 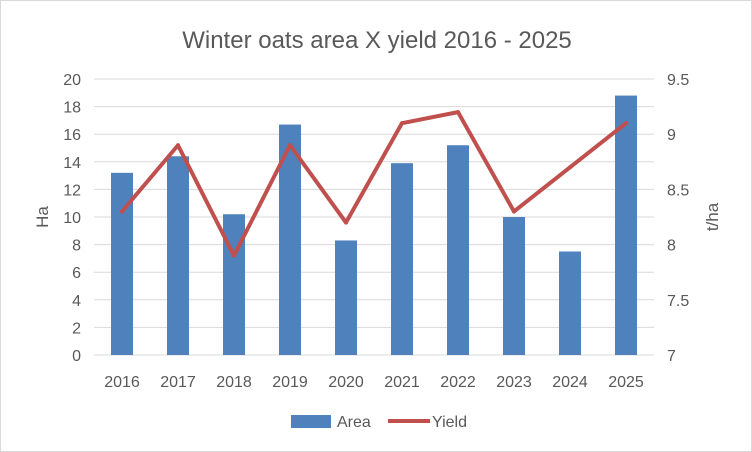 What do you see at coordinates (514, 286) in the screenshot?
I see `bar-area-2023` at bounding box center [514, 286].